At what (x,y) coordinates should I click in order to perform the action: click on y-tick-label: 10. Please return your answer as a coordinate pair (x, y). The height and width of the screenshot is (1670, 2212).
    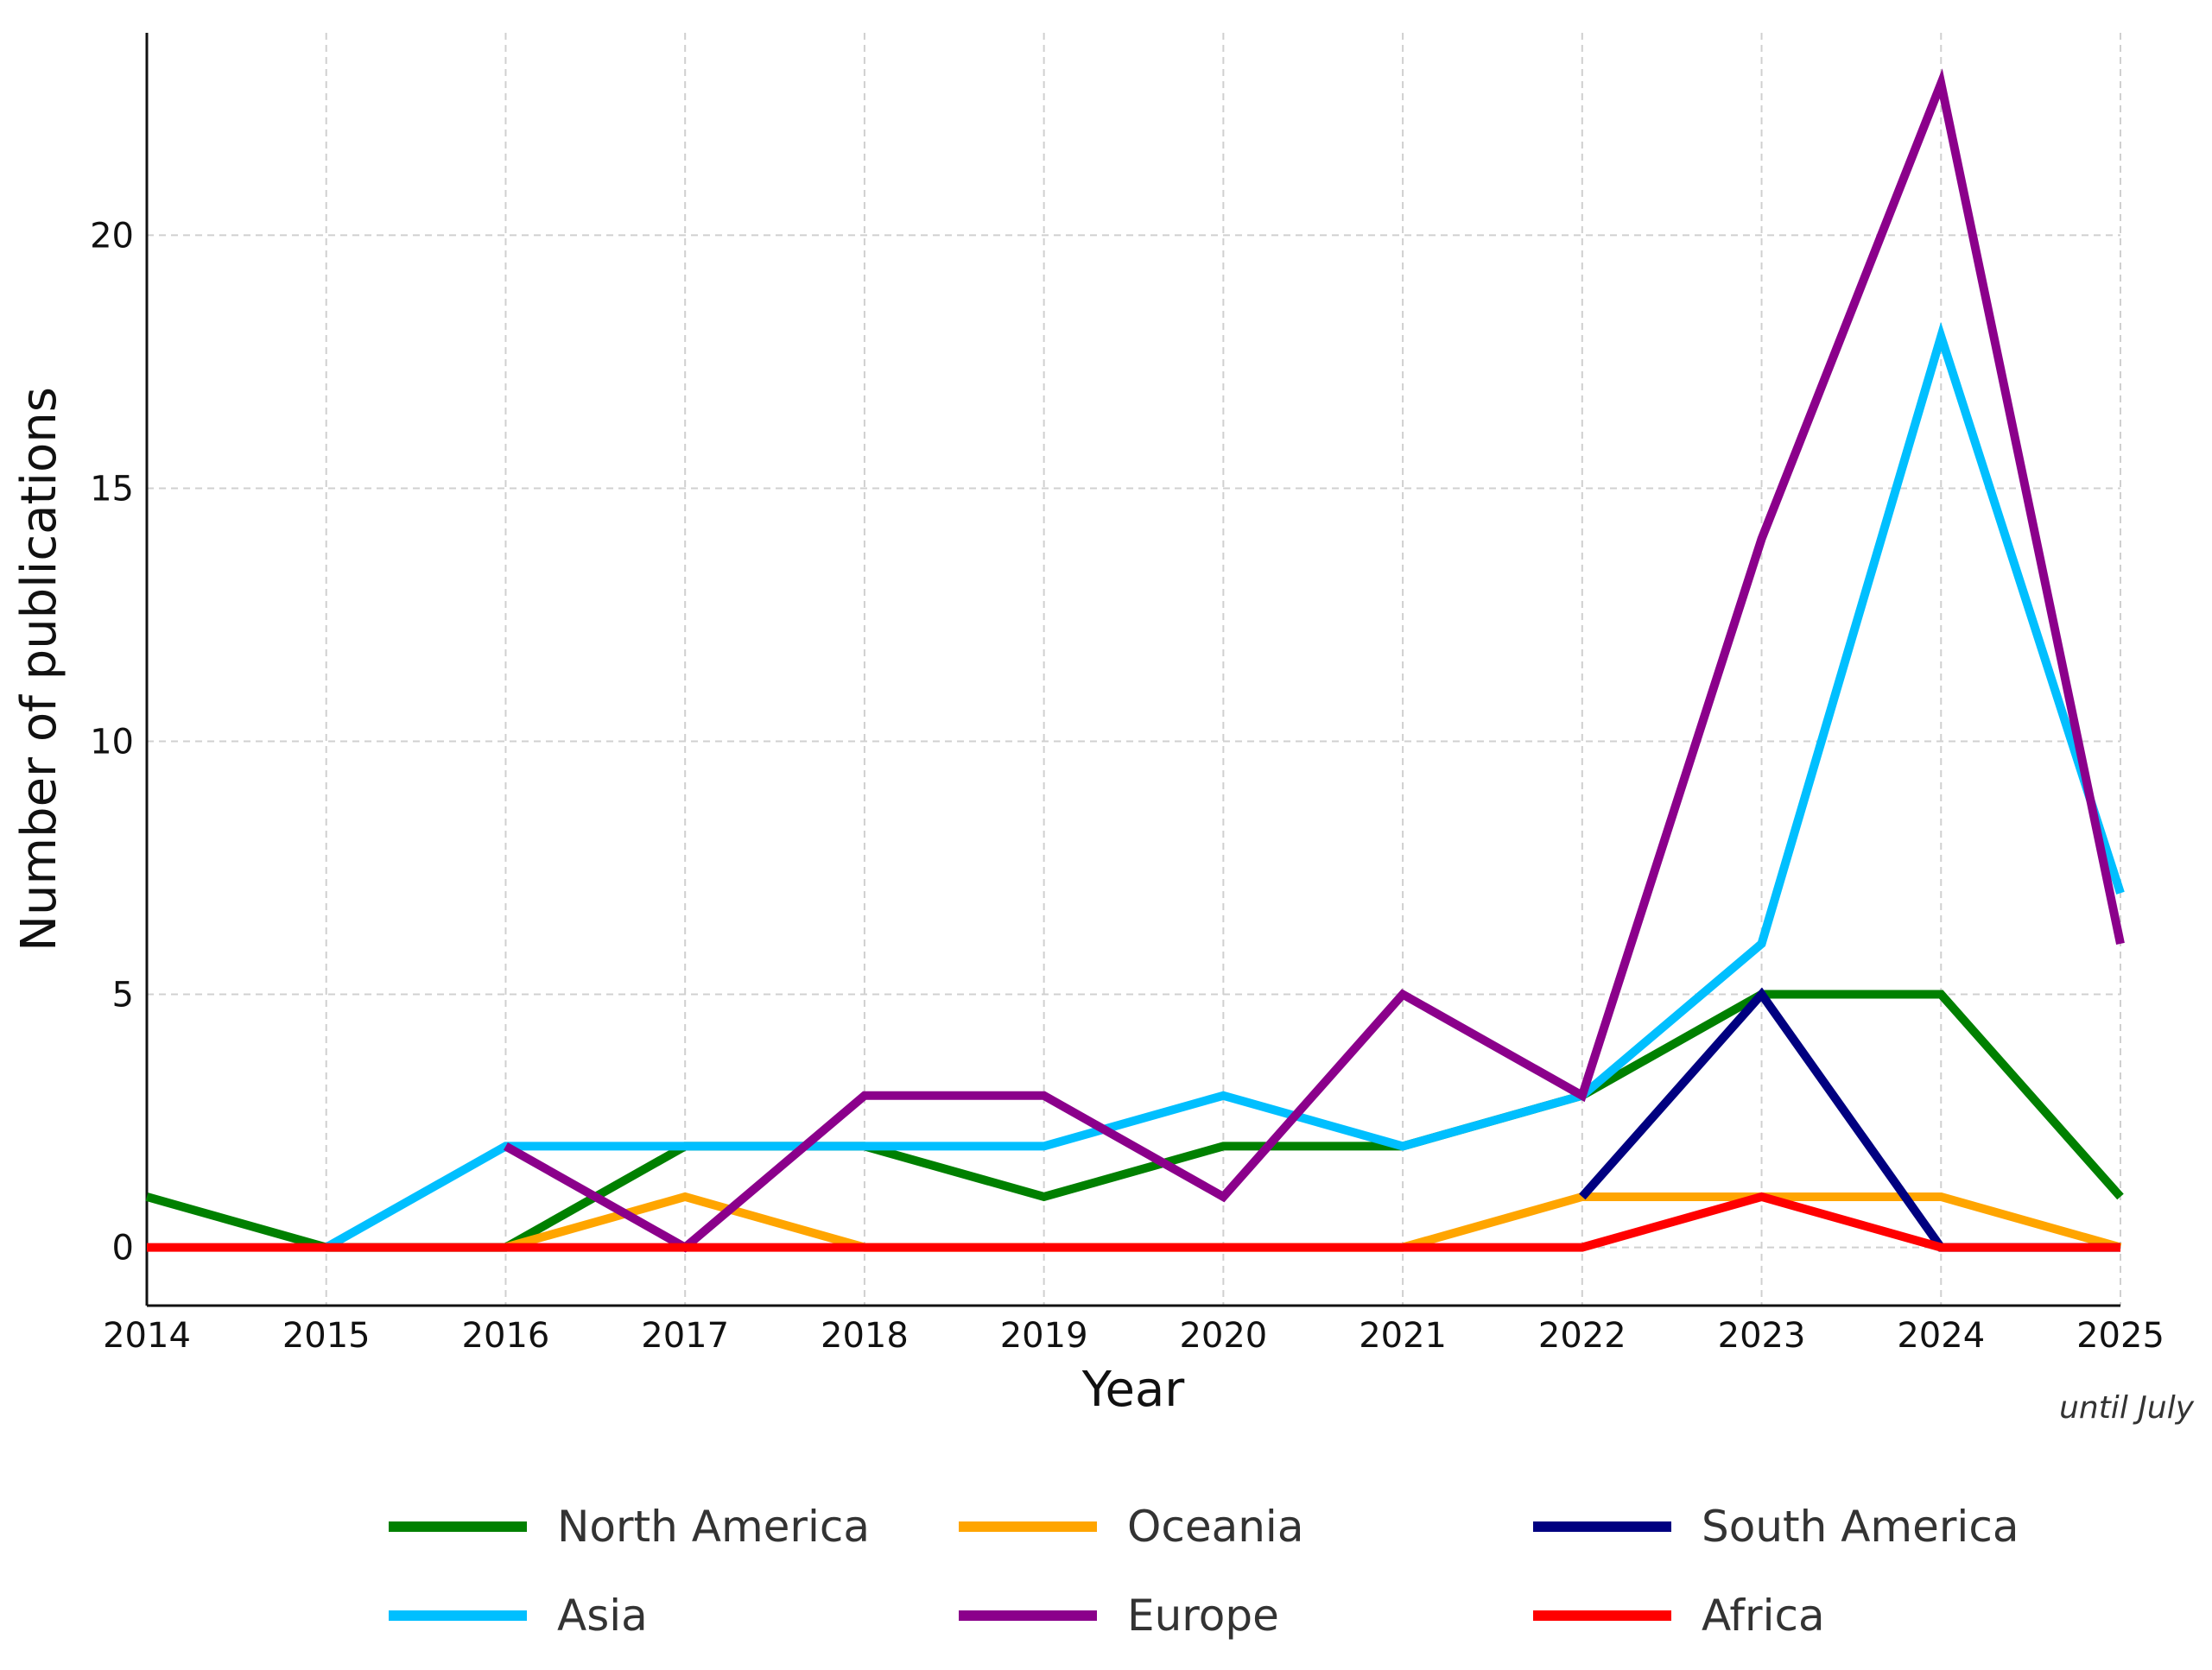
    Looking at the image, I should click on (112, 742).